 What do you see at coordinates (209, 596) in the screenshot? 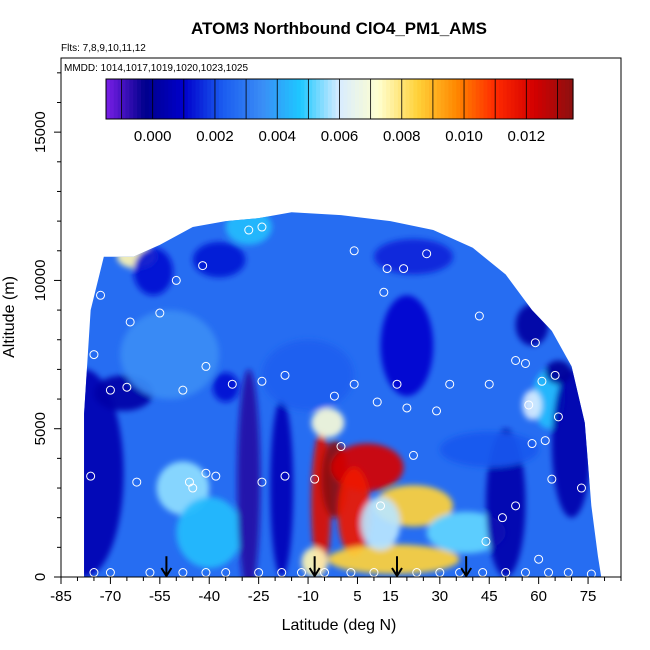
I see `x-tick-label-3: -40` at bounding box center [209, 596].